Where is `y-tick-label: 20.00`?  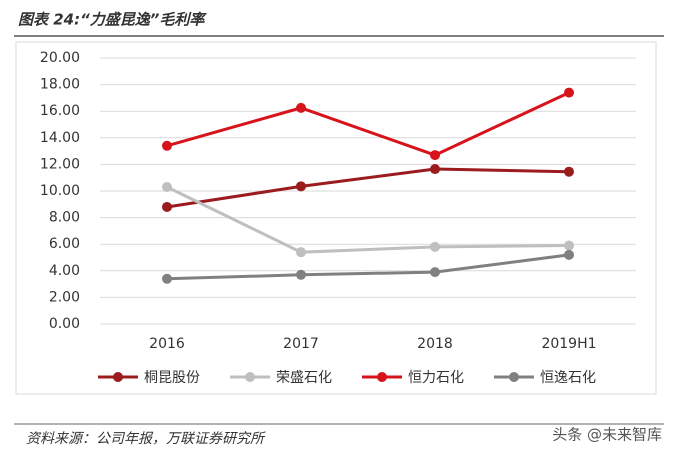
y-tick-label: 20.00 is located at coordinates (60, 58).